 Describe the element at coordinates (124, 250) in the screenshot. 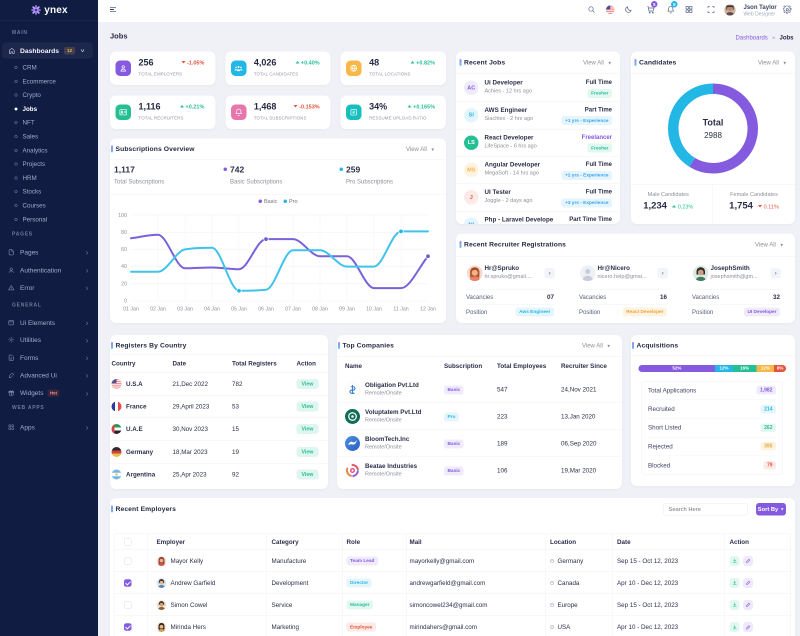

I see `svg-text: 60` at that location.